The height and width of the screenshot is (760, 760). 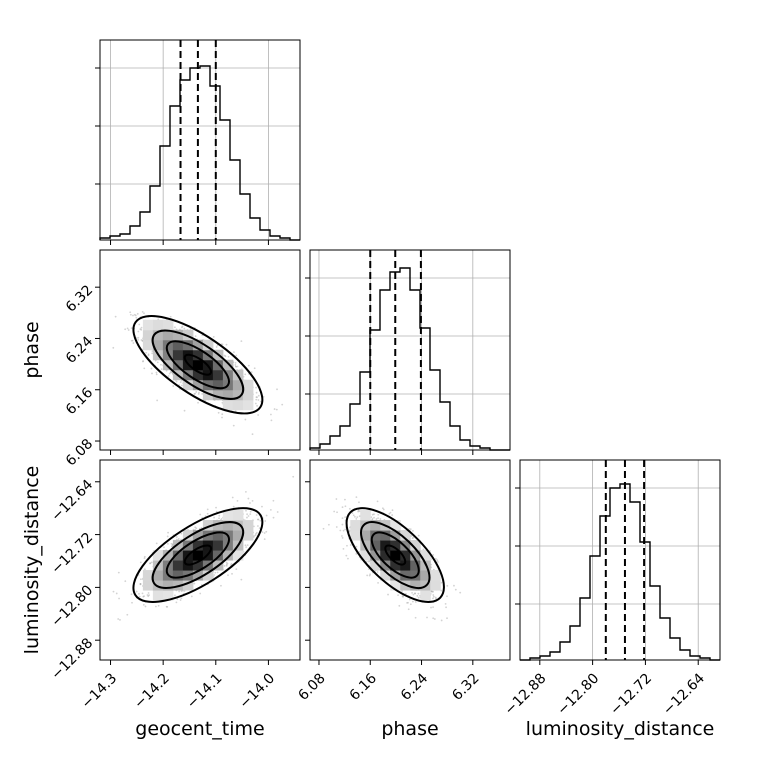 What do you see at coordinates (79, 401) in the screenshot?
I see `y-tick-label: 6.16` at bounding box center [79, 401].